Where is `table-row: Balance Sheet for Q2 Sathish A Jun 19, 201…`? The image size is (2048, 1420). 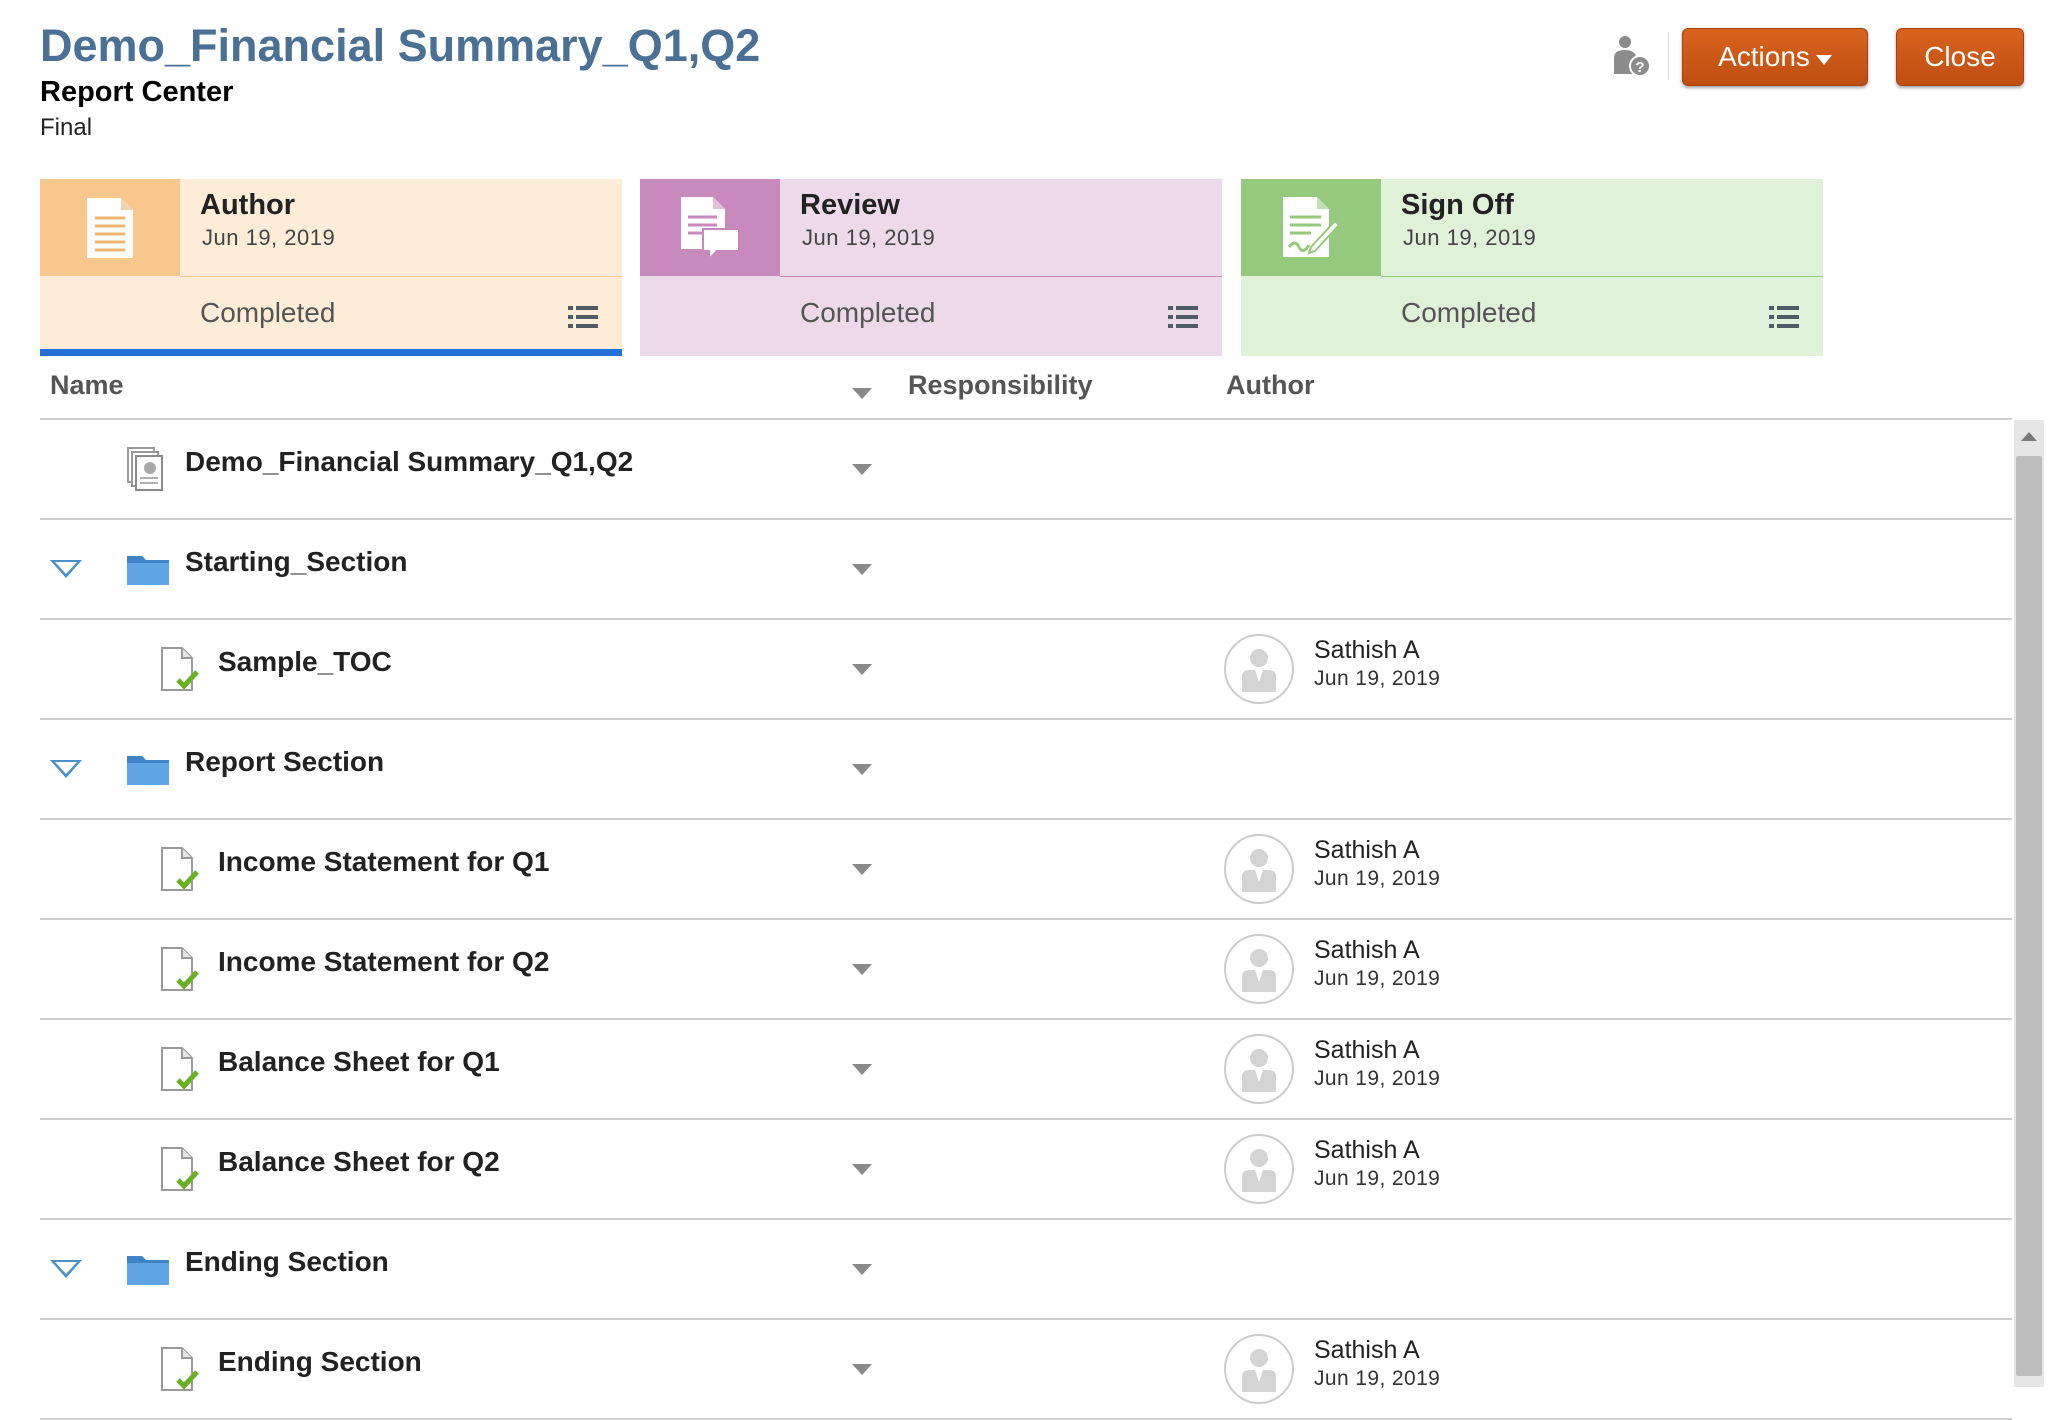 table-row: Balance Sheet for Q2 Sathish A Jun 19, 201… is located at coordinates (1026, 1170).